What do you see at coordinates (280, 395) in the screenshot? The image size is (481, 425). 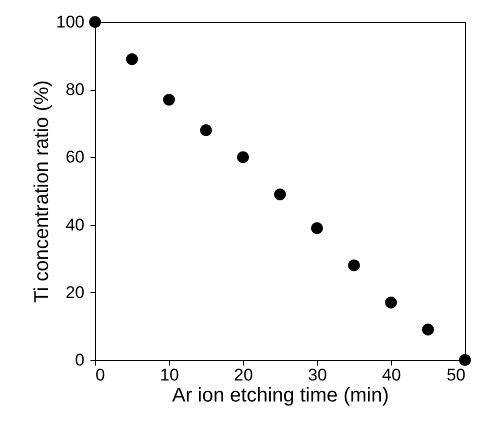 I see `x-axis-title: Ar ion etching time (min)` at bounding box center [280, 395].